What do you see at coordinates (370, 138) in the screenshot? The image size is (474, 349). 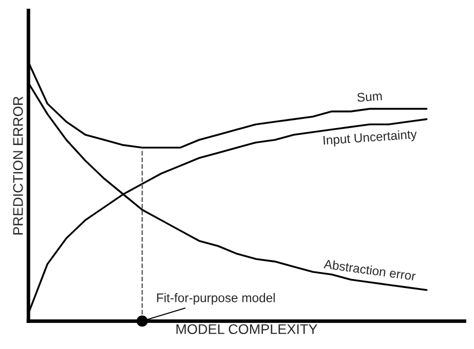 I see `series-label: Input Uncertainty` at bounding box center [370, 138].